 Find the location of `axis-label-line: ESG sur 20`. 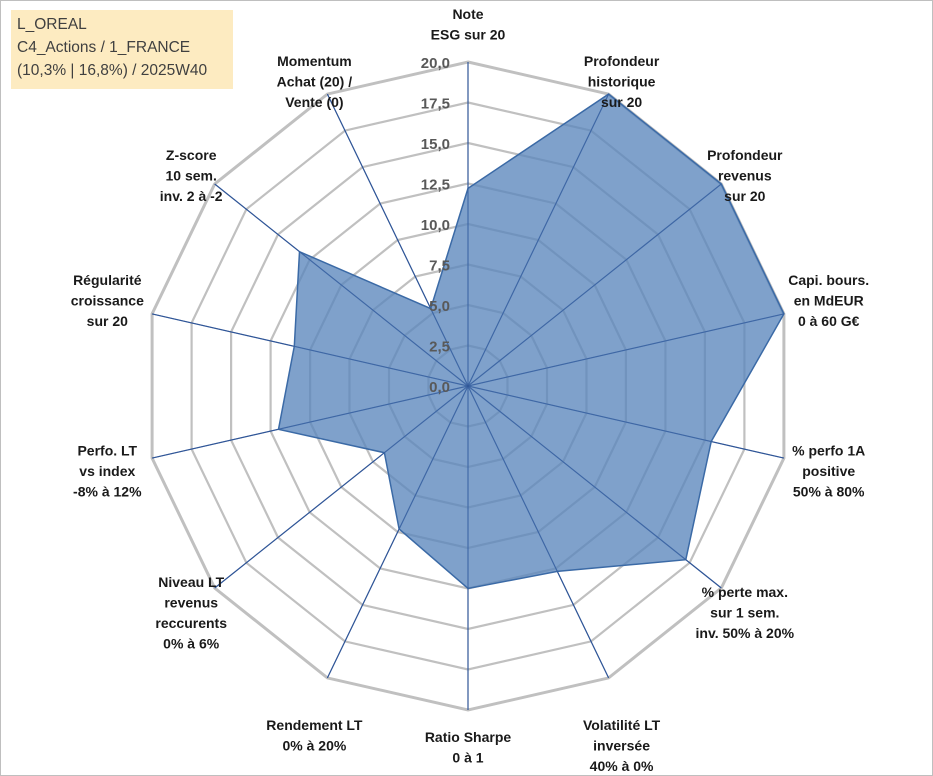

axis-label-line: ESG sur 20 is located at coordinates (468, 35).